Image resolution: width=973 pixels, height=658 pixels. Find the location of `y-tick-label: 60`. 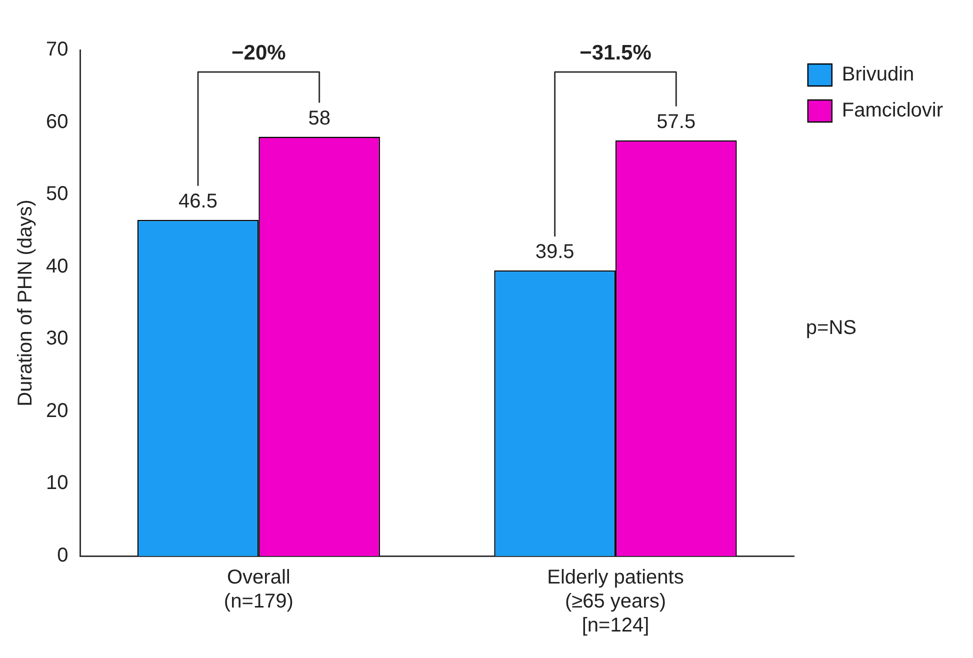

y-tick-label: 60 is located at coordinates (57, 121).